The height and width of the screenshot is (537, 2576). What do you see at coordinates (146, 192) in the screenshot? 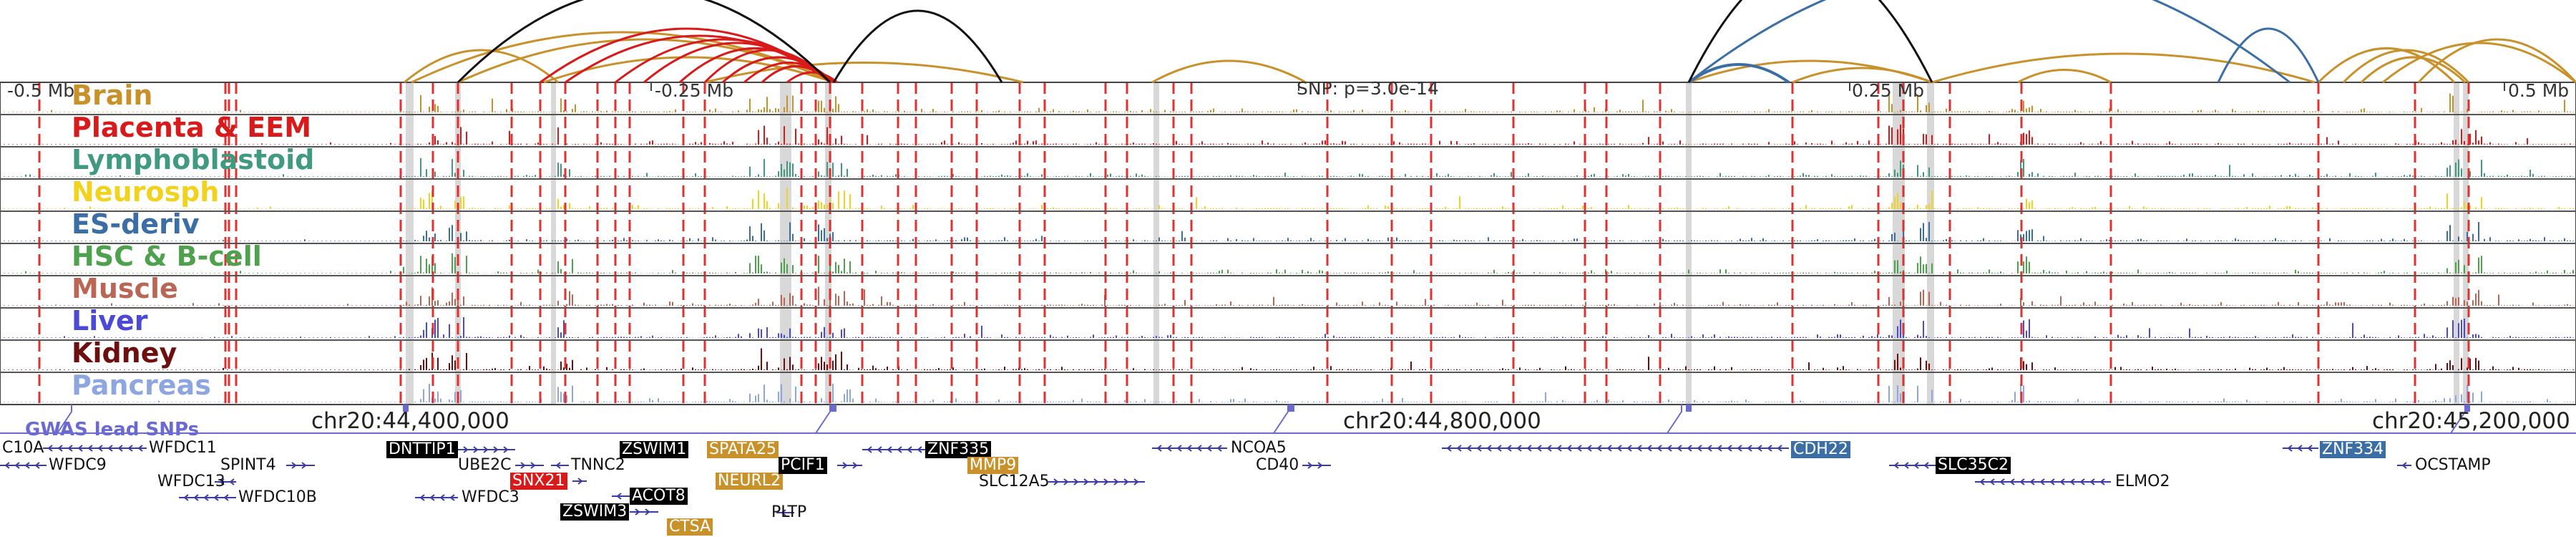
I see `track-label-neurosph: Neurosph` at bounding box center [146, 192].